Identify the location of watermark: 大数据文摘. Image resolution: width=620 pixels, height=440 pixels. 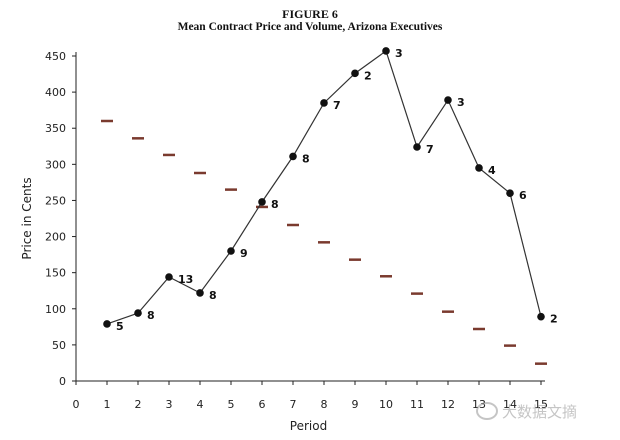
(546, 411).